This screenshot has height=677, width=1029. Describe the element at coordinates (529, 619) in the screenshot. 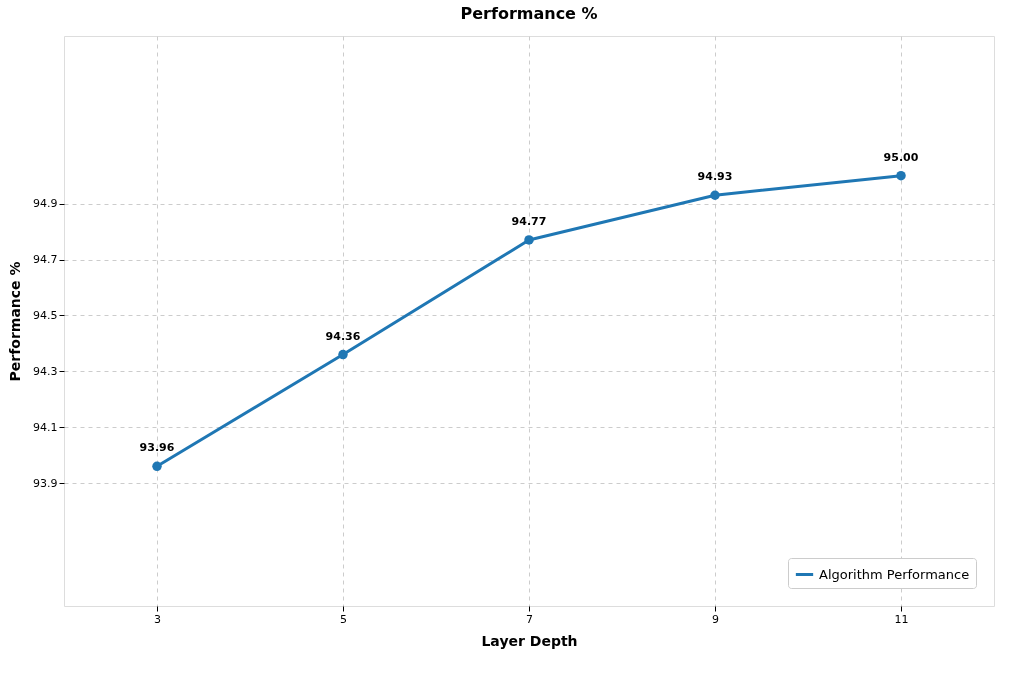

I see `x-tick-label: 7` at that location.